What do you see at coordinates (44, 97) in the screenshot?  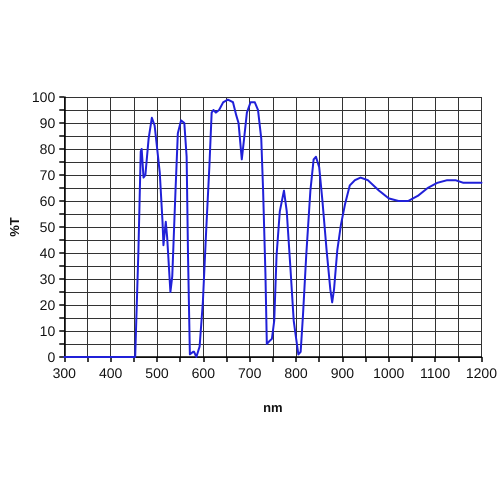 I see `y-tick-label: 100` at bounding box center [44, 97].